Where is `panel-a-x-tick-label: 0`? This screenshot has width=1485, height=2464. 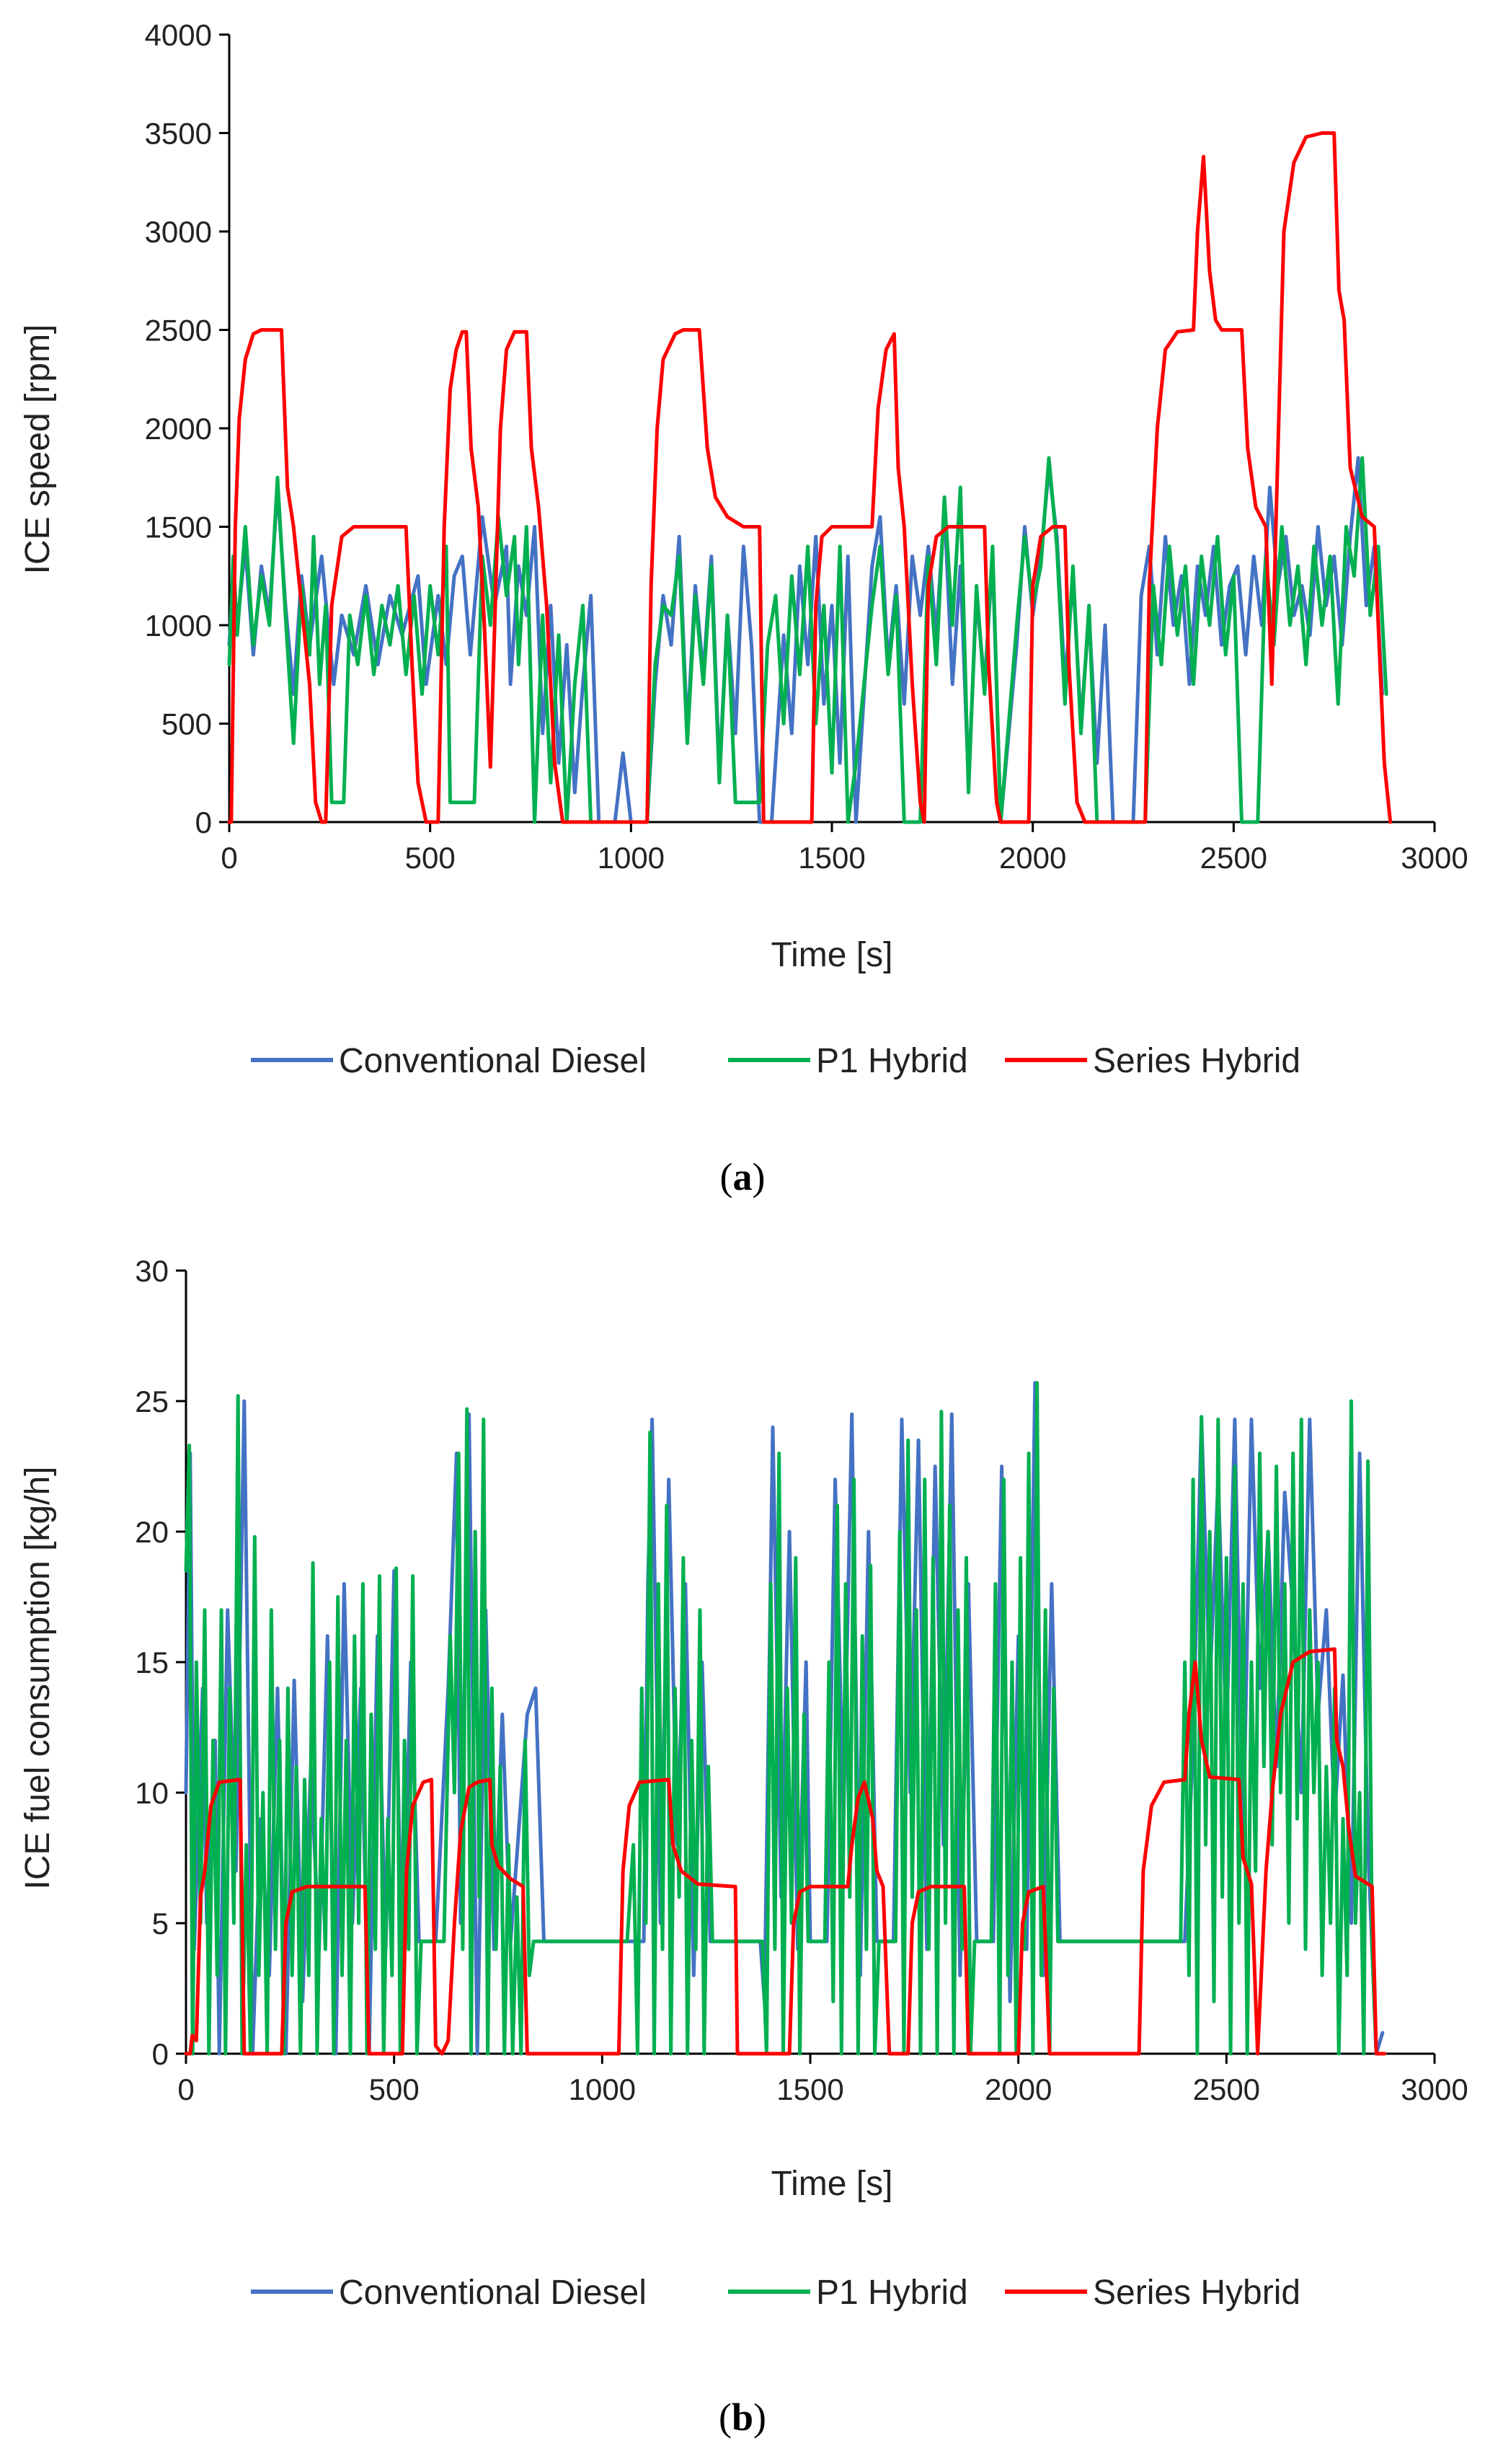
panel-a-x-tick-label: 0 is located at coordinates (229, 858).